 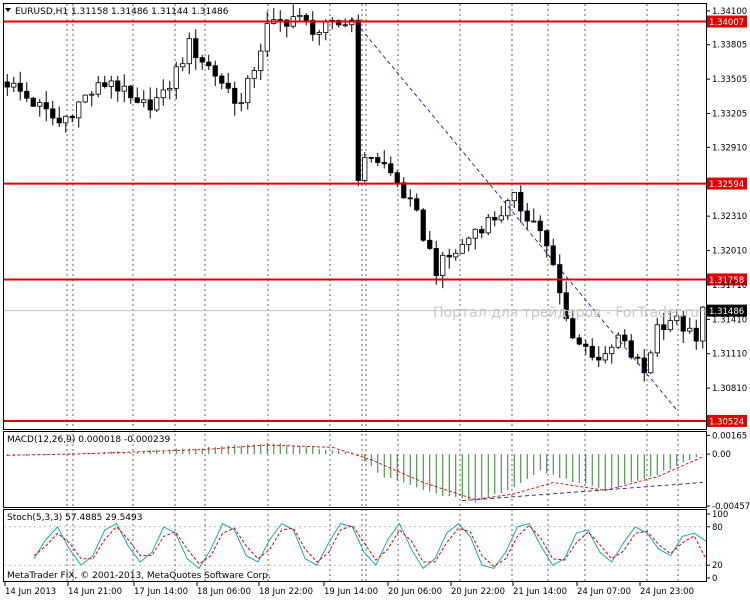 What do you see at coordinates (714, 579) in the screenshot?
I see `stoch-axis-label: 0` at bounding box center [714, 579].